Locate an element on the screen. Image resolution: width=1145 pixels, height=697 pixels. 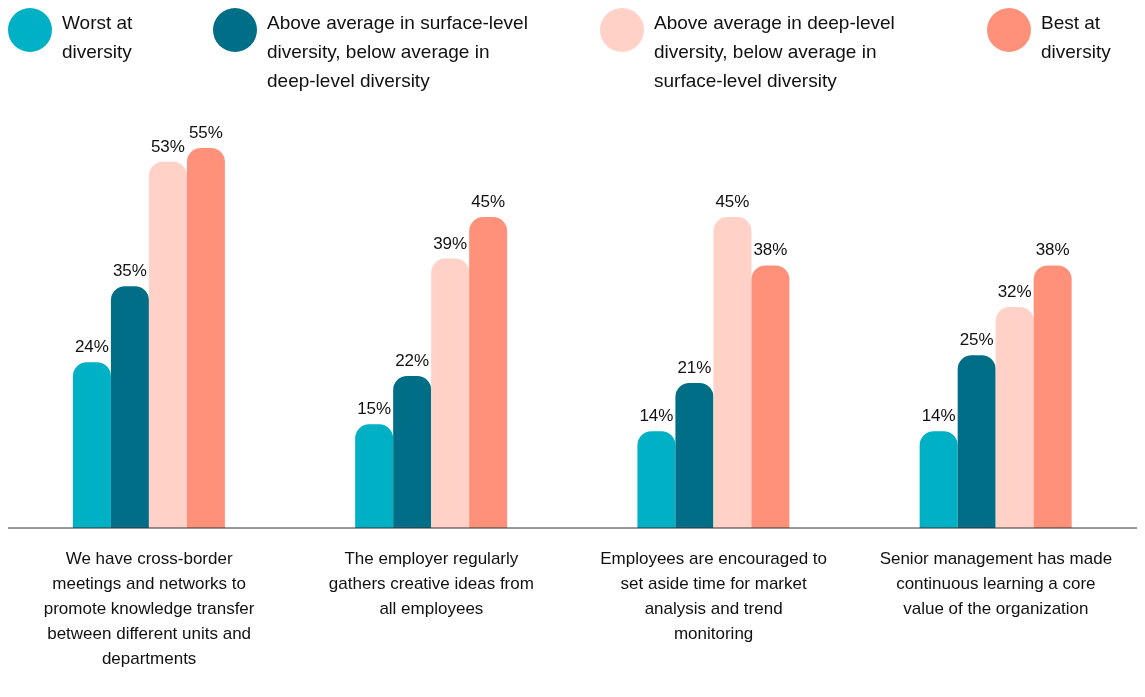
legend-label: Worst at diversity is located at coordinates (98, 37).